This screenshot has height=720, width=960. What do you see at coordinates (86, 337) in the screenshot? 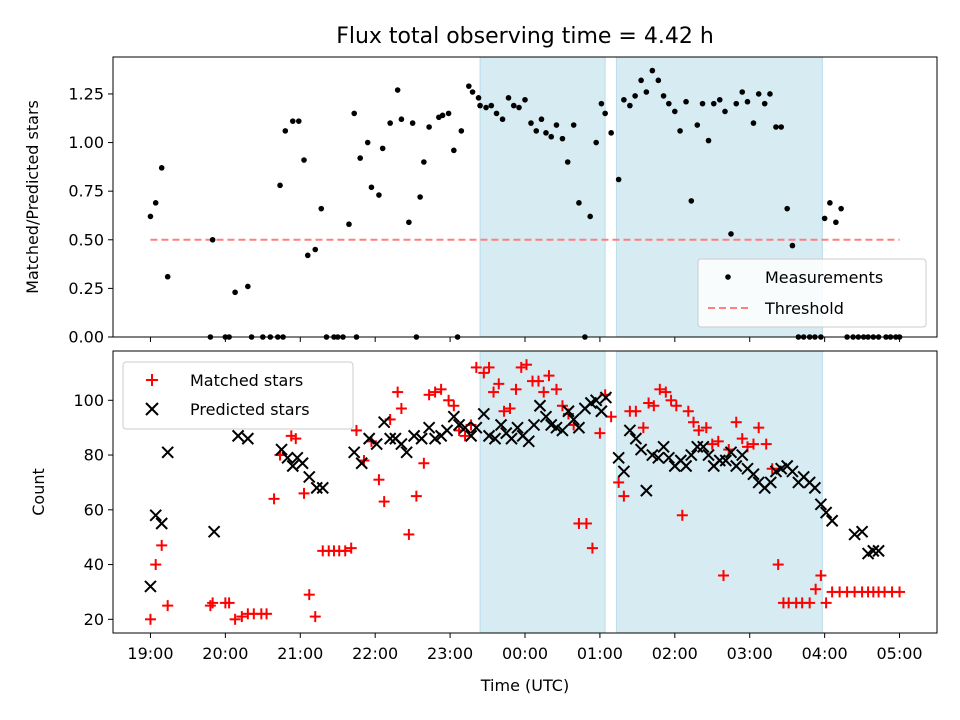
I see `y-tick-label: 0.00` at bounding box center [86, 337].